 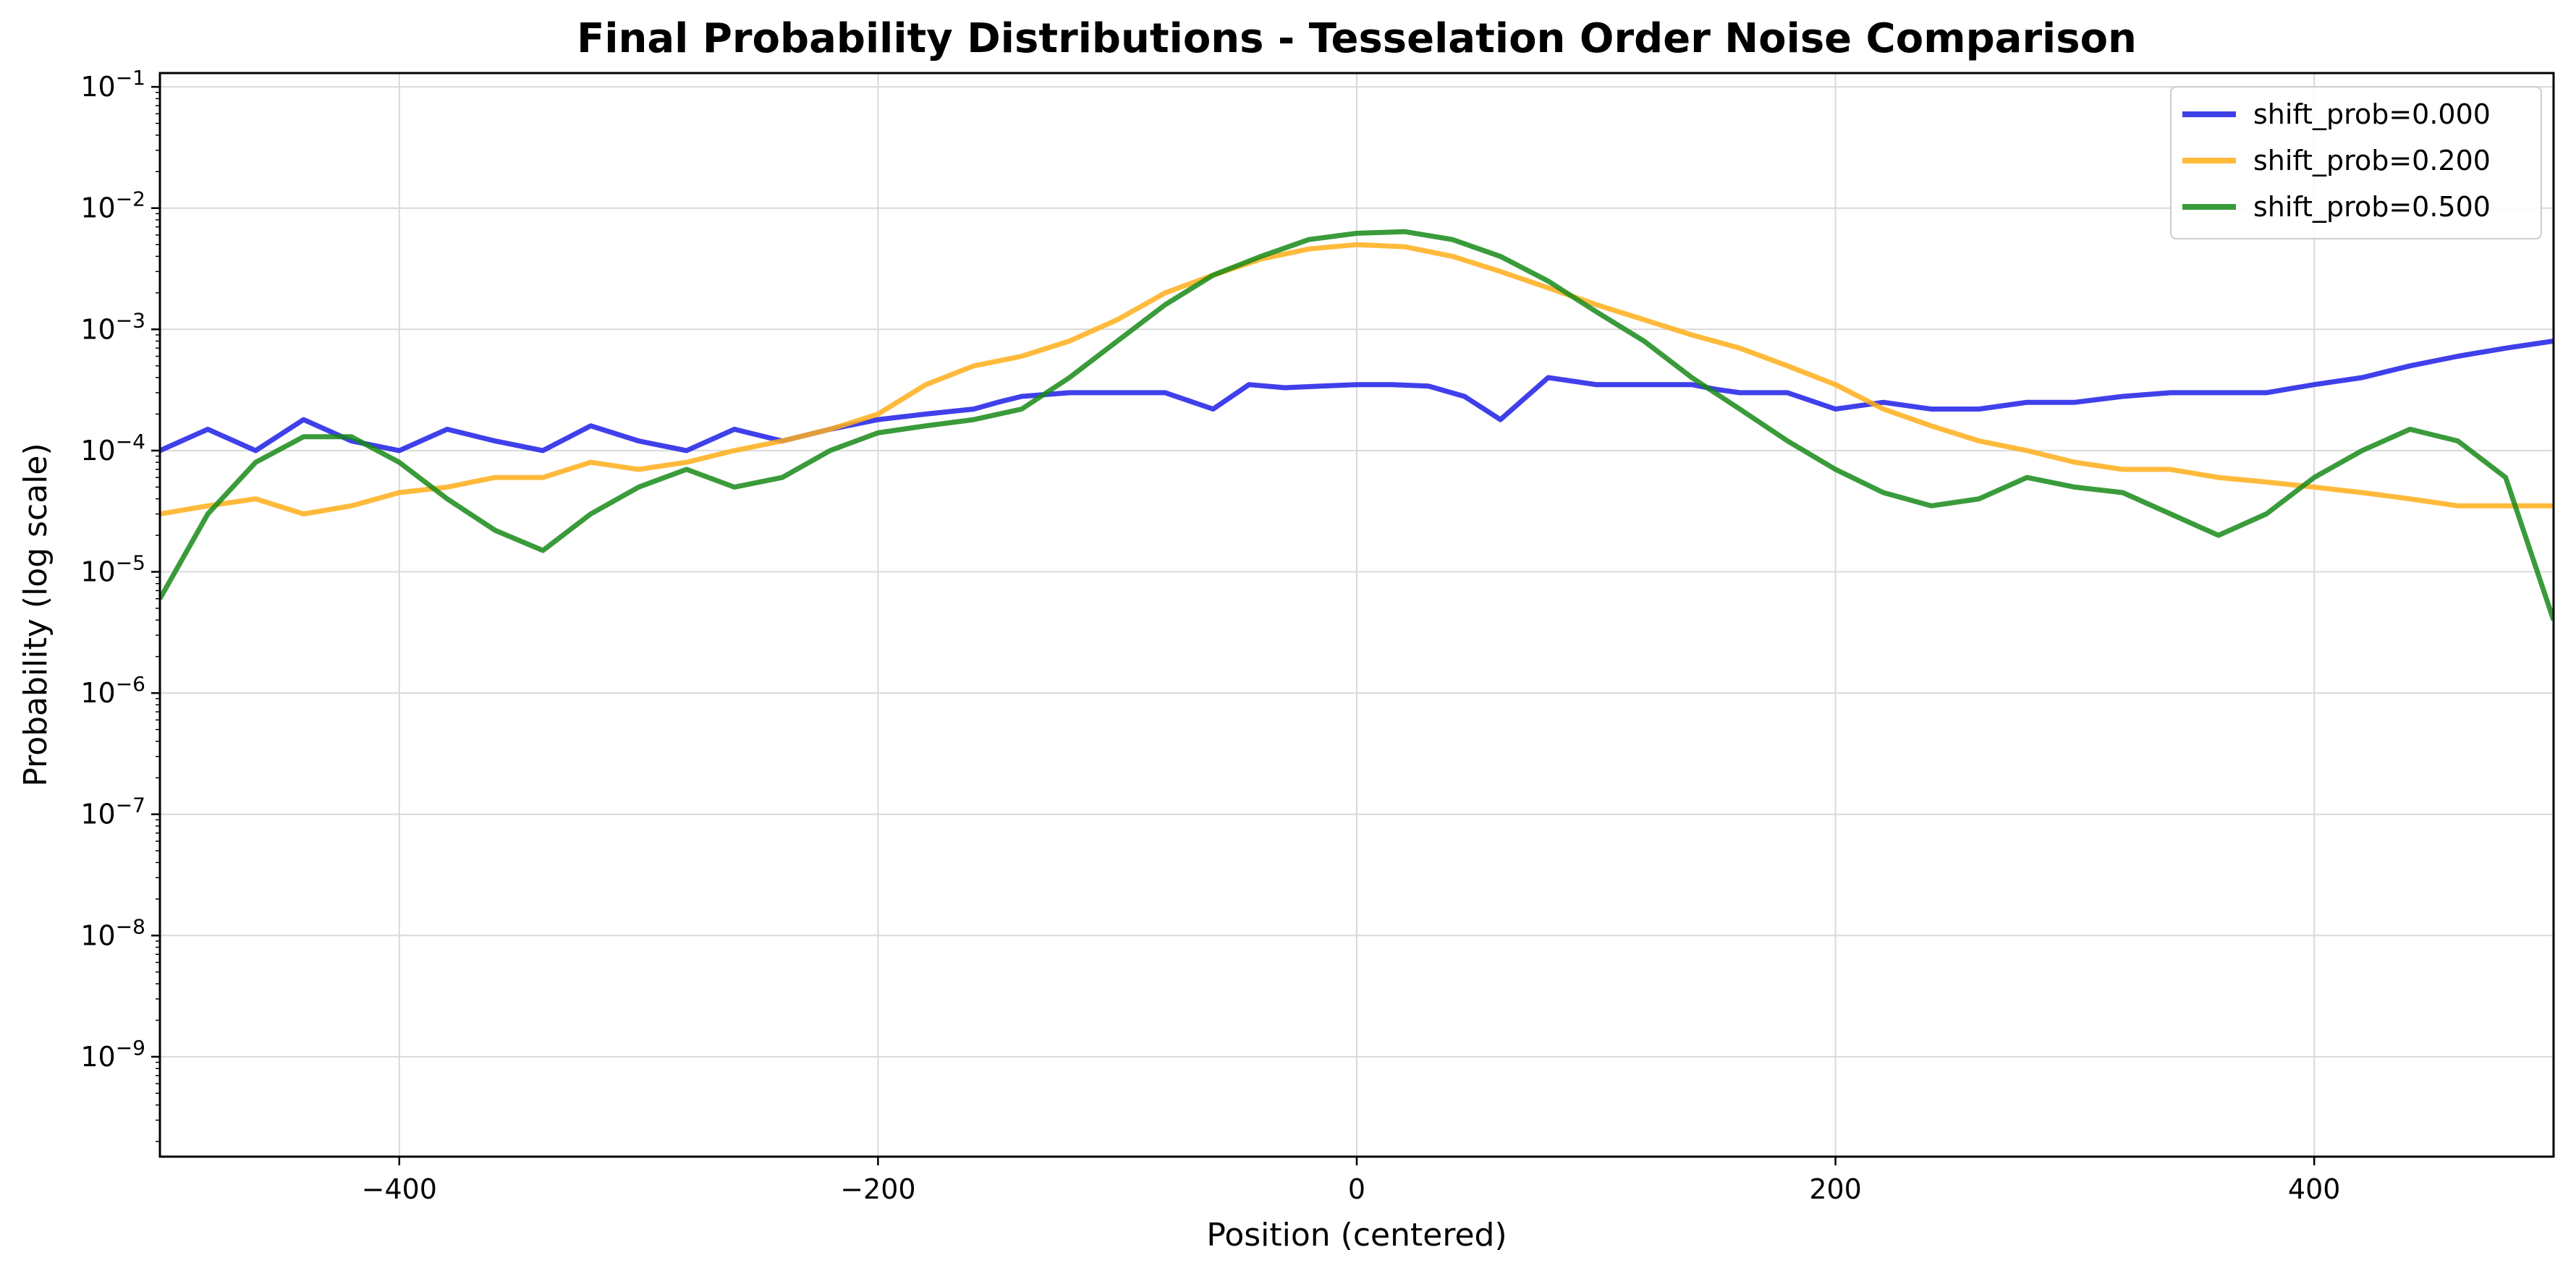 What do you see at coordinates (2372, 114) in the screenshot?
I see `legend-label: shift_prob=0.000` at bounding box center [2372, 114].